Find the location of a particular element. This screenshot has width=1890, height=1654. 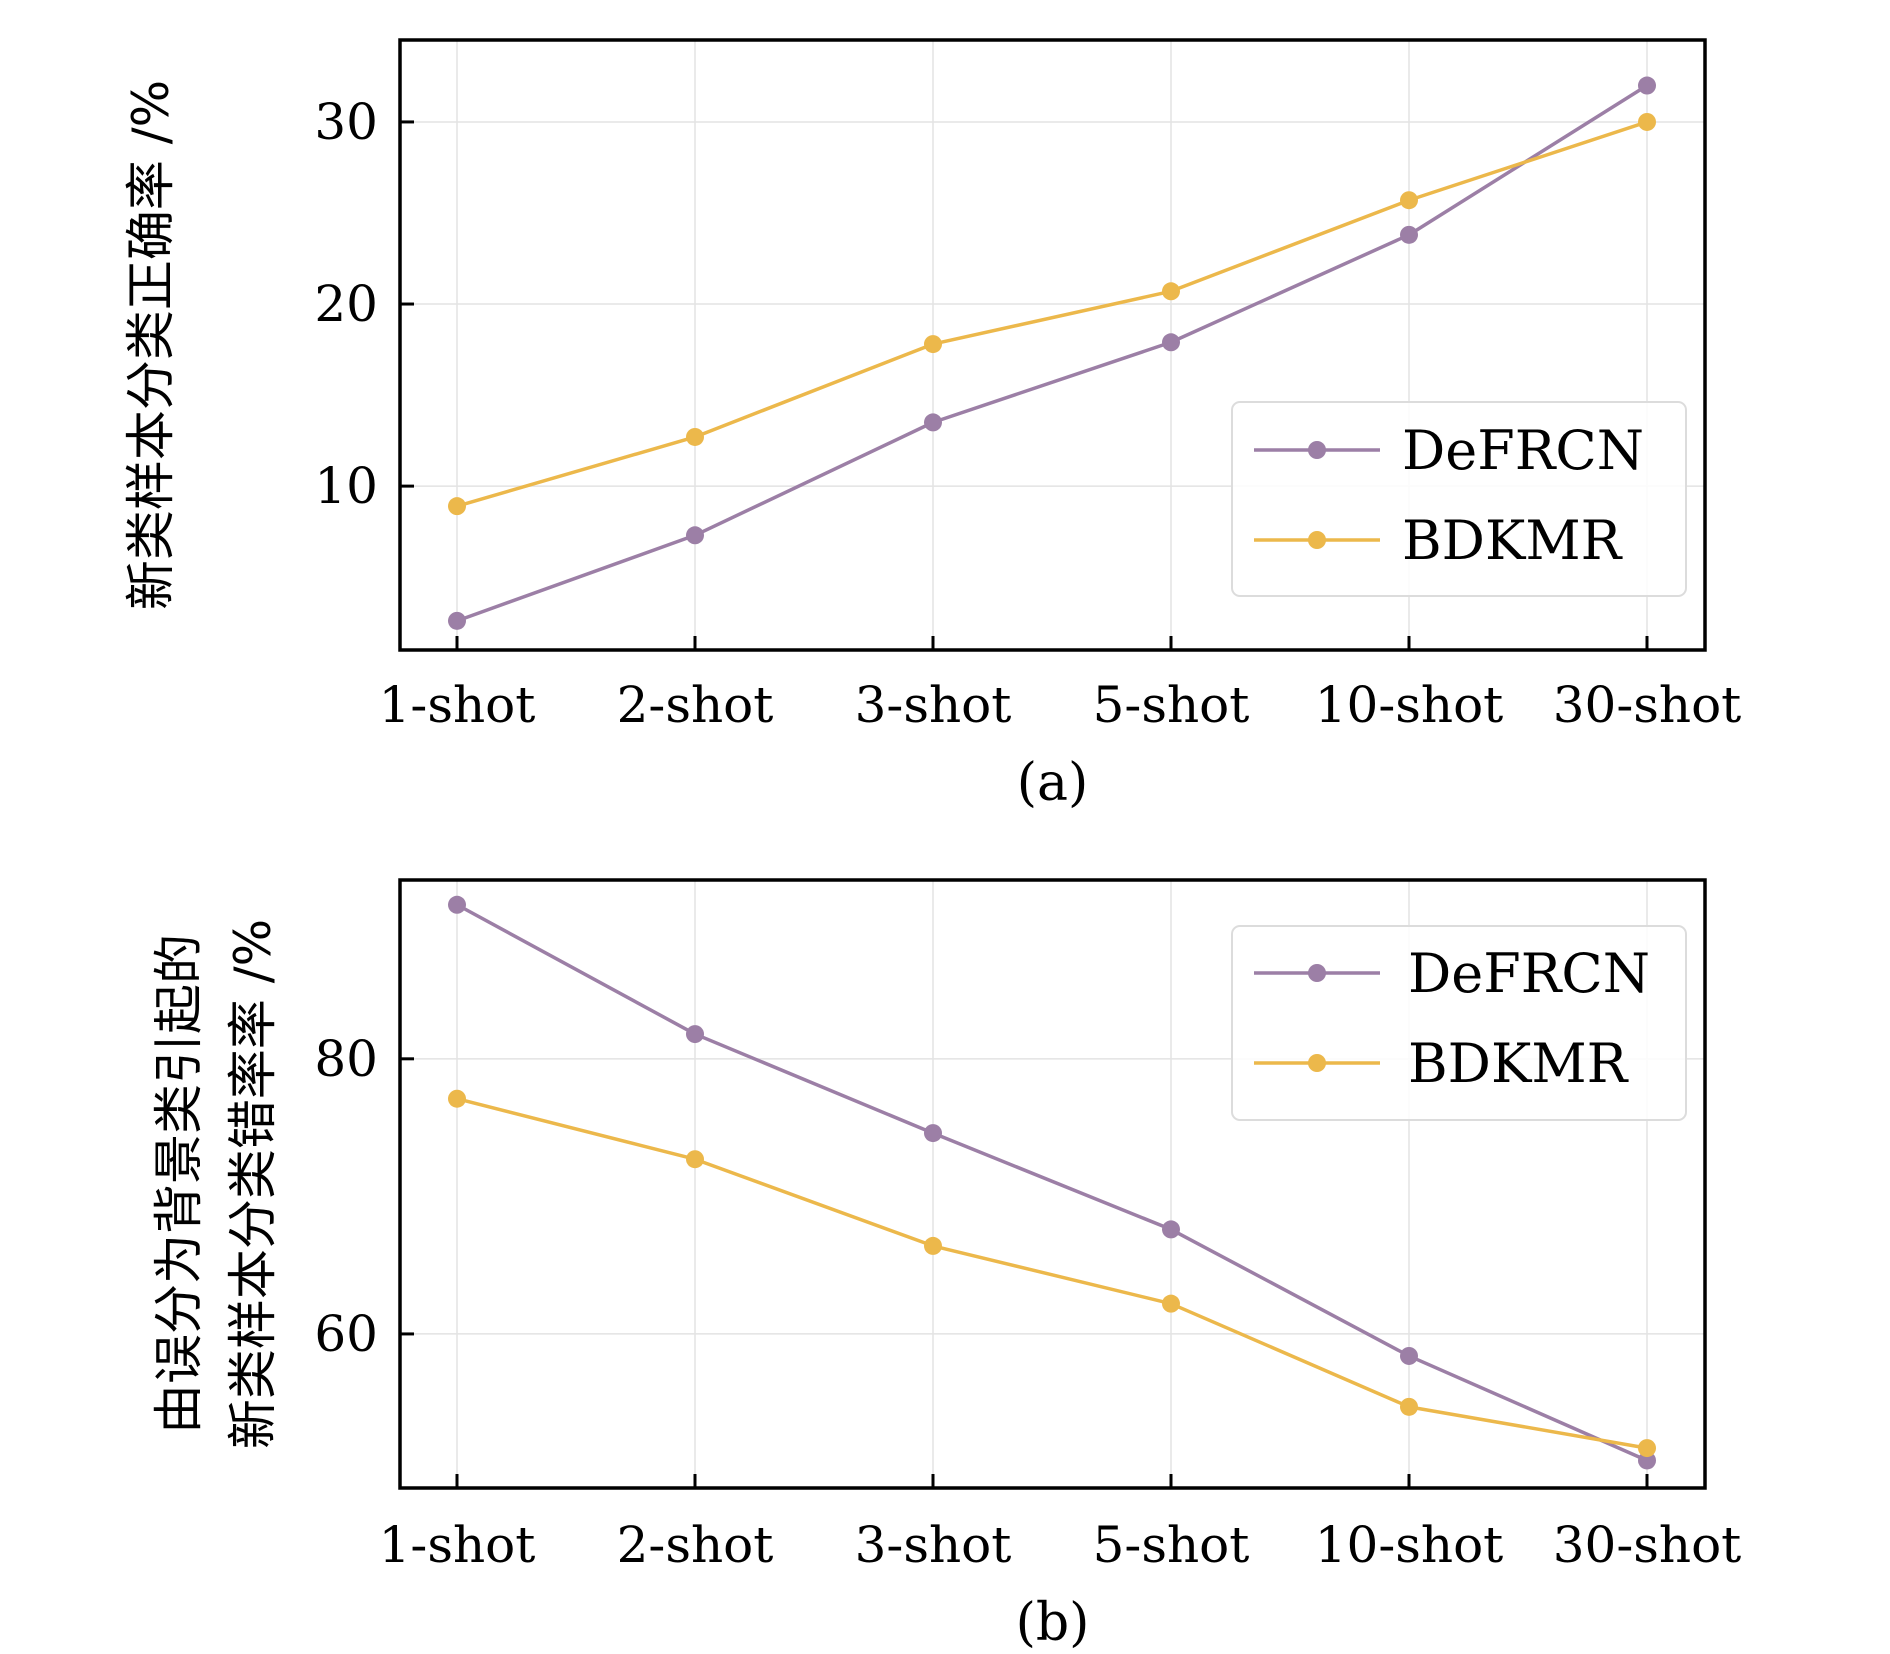

y-tick-label: 60 is located at coordinates (346, 1334).